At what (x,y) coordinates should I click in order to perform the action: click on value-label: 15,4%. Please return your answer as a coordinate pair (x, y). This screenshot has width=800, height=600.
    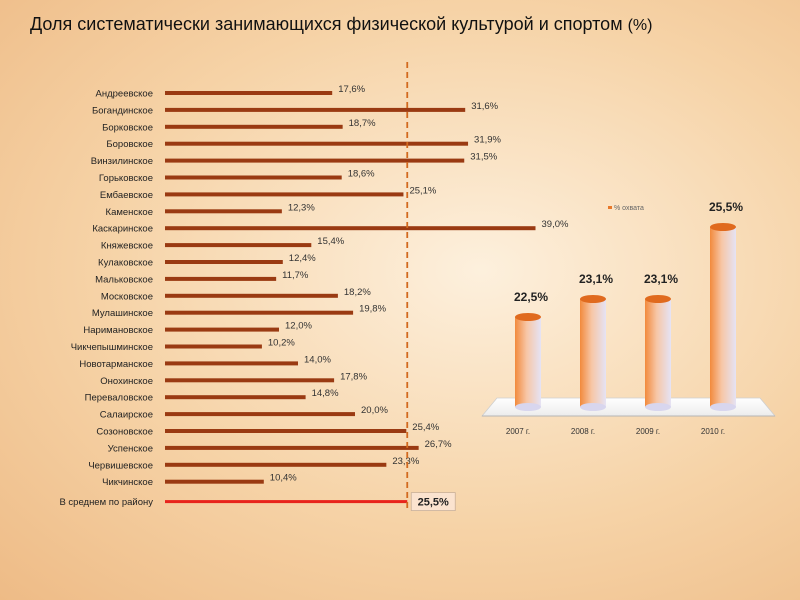
    Looking at the image, I should click on (330, 241).